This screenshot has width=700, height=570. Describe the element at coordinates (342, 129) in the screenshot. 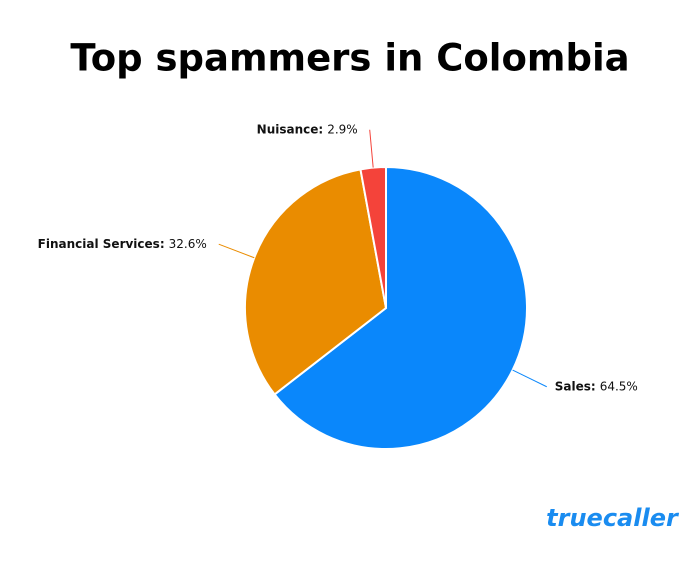

I see `slice-value: 2.9%` at that location.